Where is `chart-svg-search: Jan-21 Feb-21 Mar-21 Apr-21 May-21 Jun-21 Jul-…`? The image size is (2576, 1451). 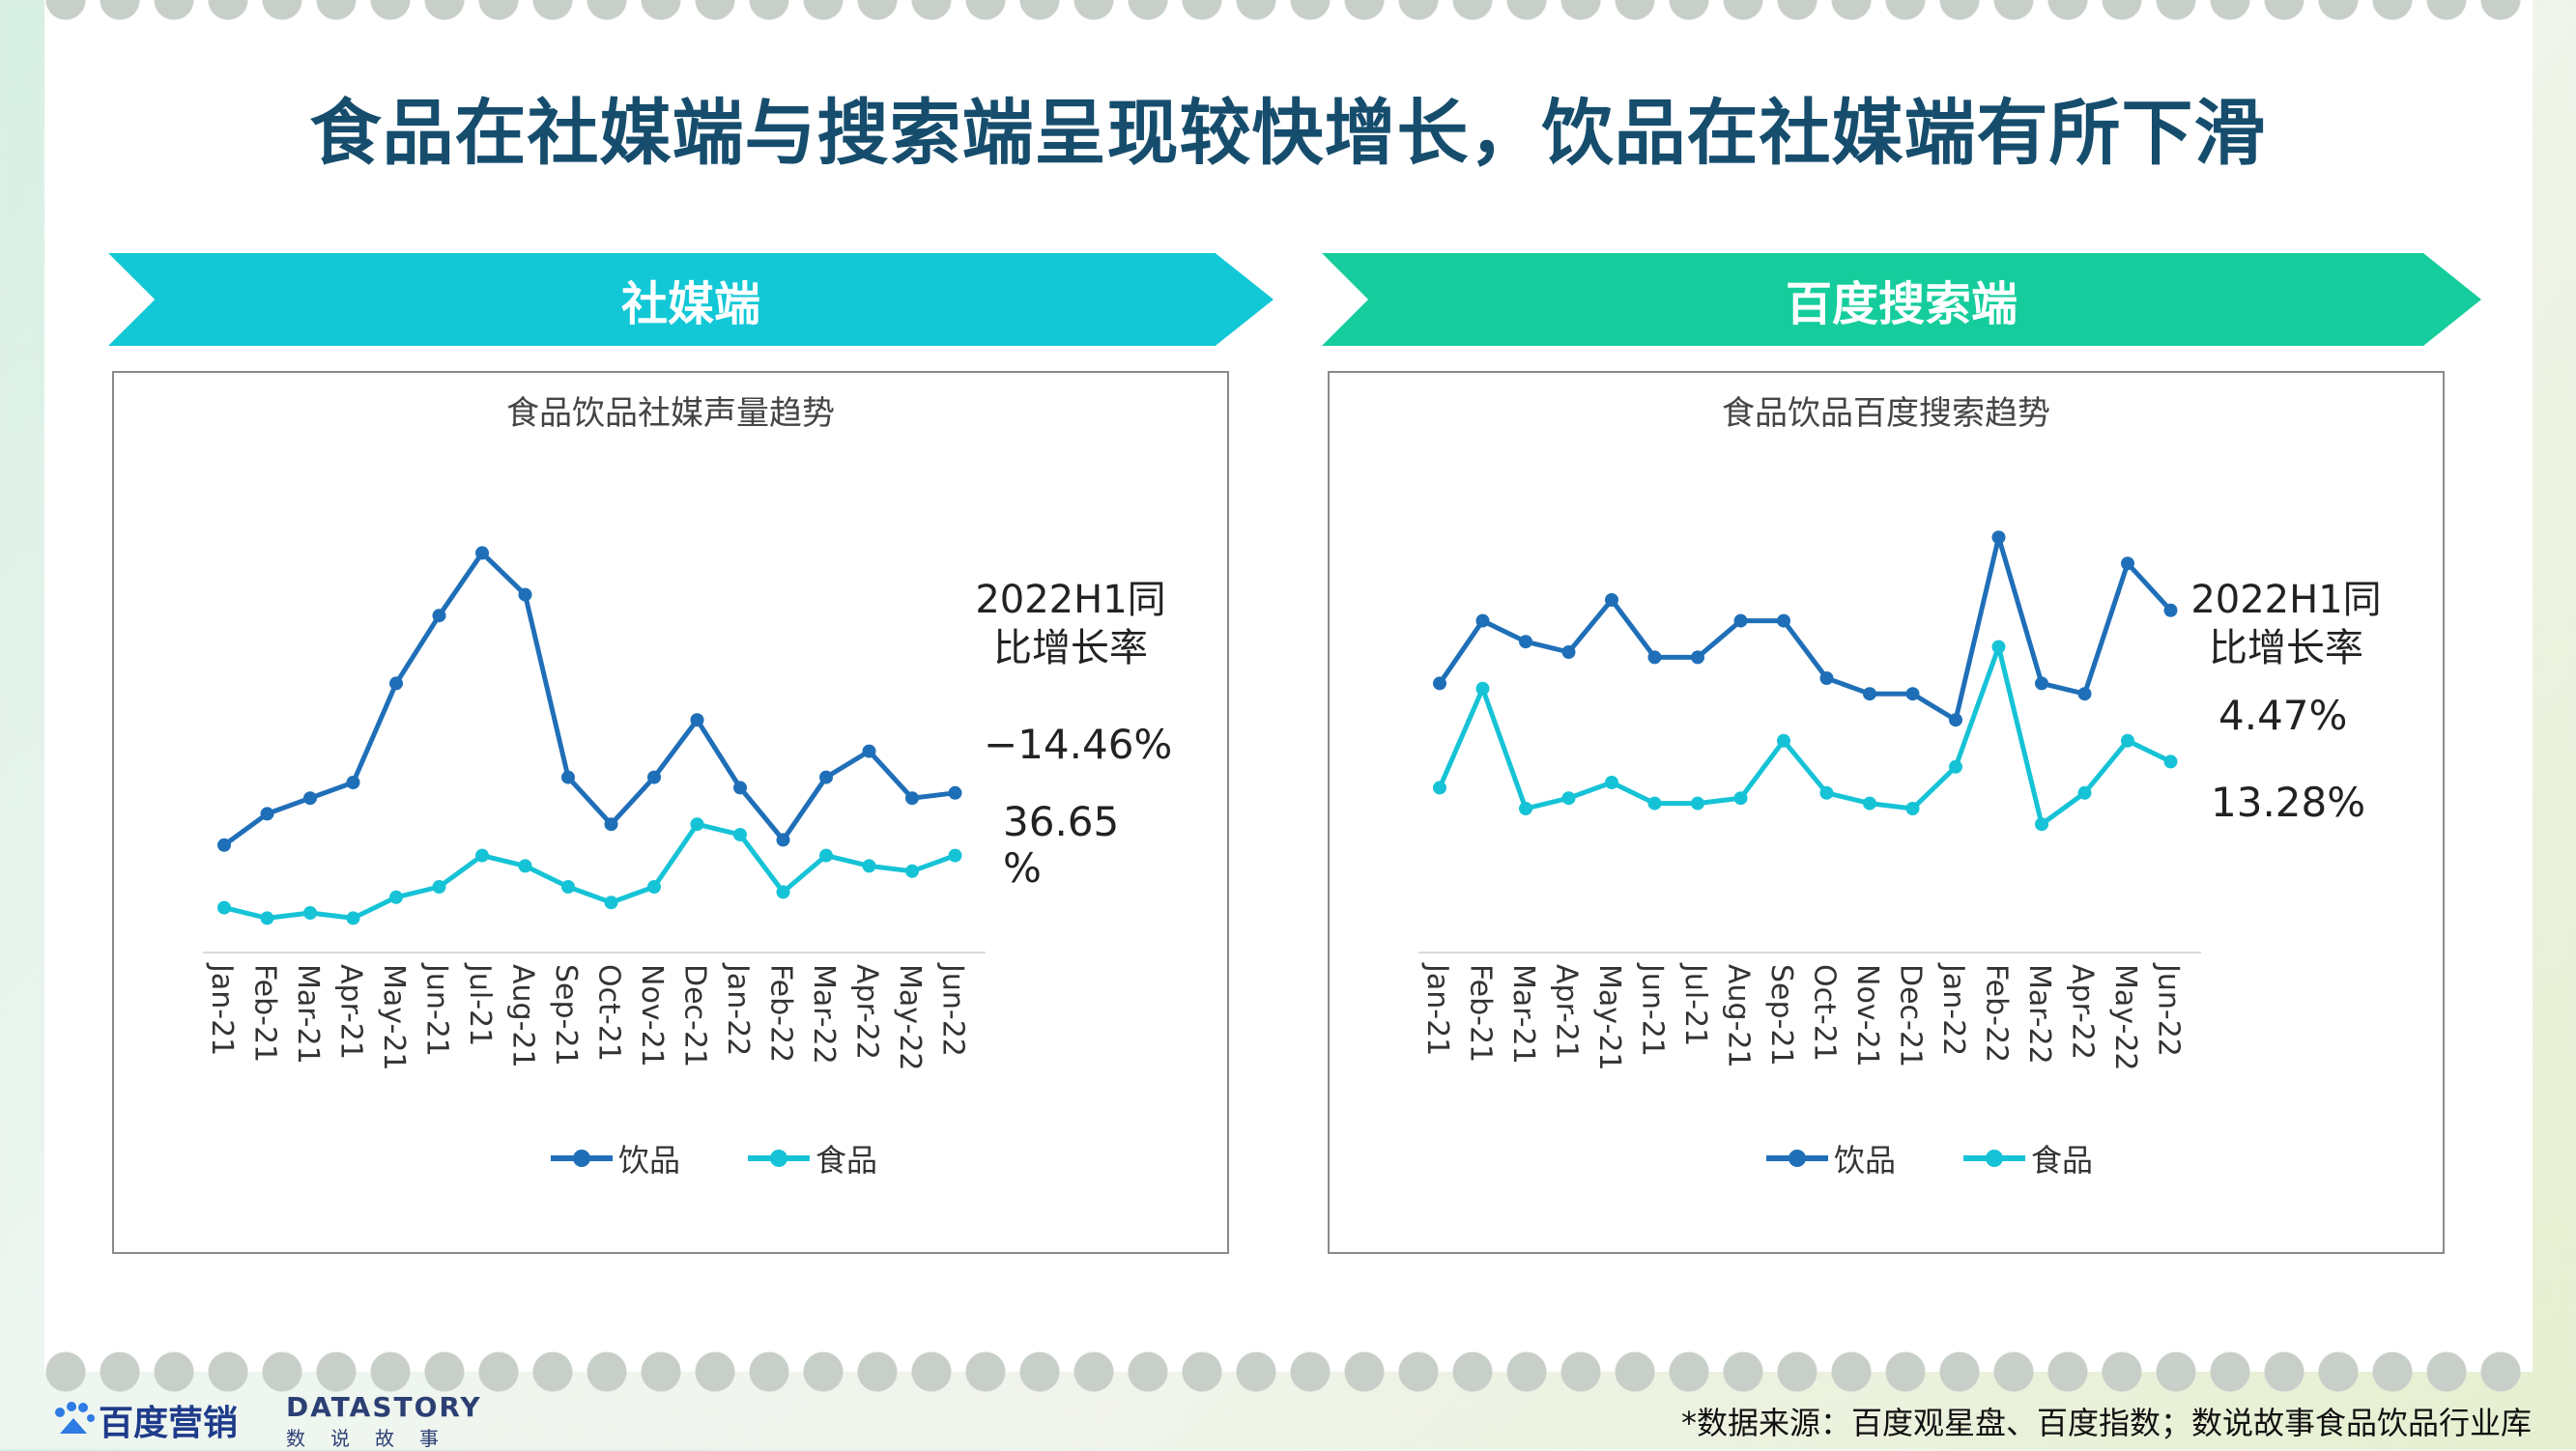
chart-svg-search: Jan-21 Feb-21 Mar-21 Apr-21 May-21 Jun-21 Jul-… is located at coordinates (1810, 800).